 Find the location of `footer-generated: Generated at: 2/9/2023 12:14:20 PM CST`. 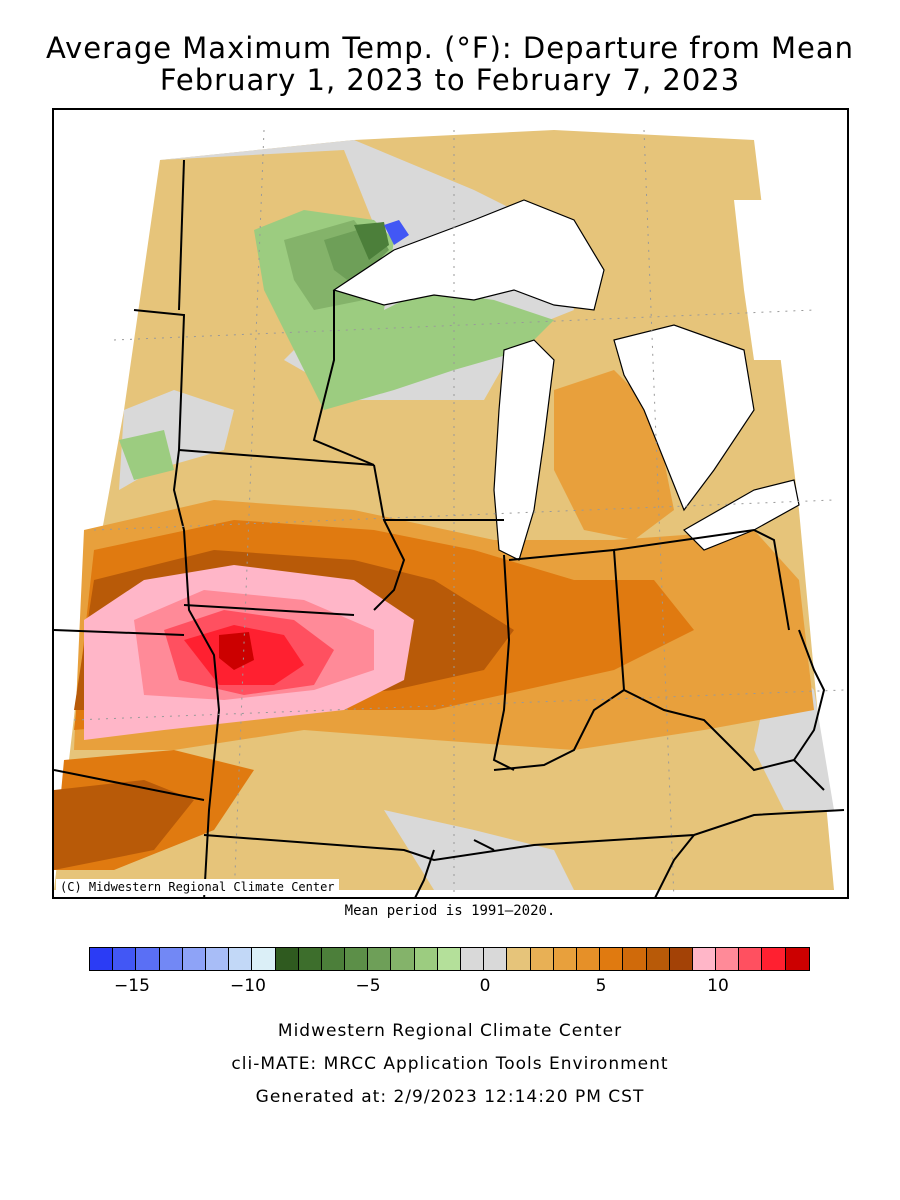

footer-generated: Generated at: 2/9/2023 12:14:20 PM CST is located at coordinates (450, 1097).